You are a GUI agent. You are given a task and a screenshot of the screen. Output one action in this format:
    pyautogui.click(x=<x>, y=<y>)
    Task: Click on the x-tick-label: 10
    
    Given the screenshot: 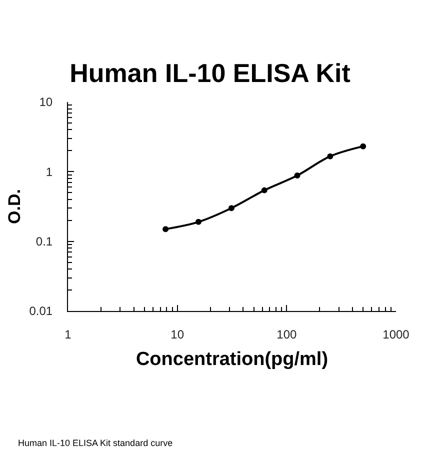 What is the action you would take?
    pyautogui.click(x=177, y=334)
    